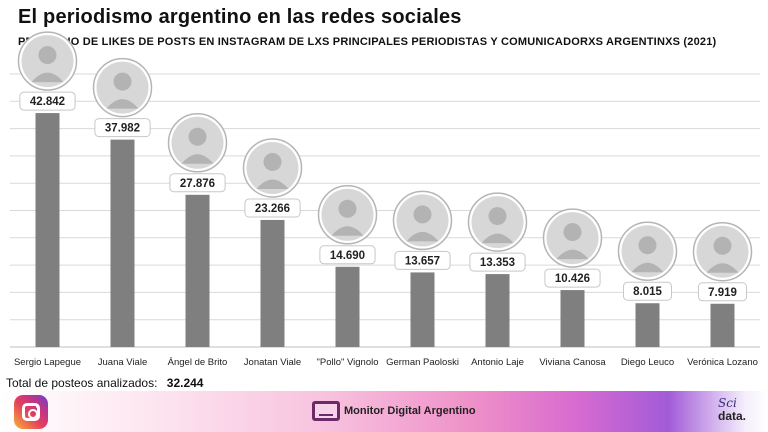 The height and width of the screenshot is (432, 768). I want to click on value-label: 7.919, so click(722, 293).